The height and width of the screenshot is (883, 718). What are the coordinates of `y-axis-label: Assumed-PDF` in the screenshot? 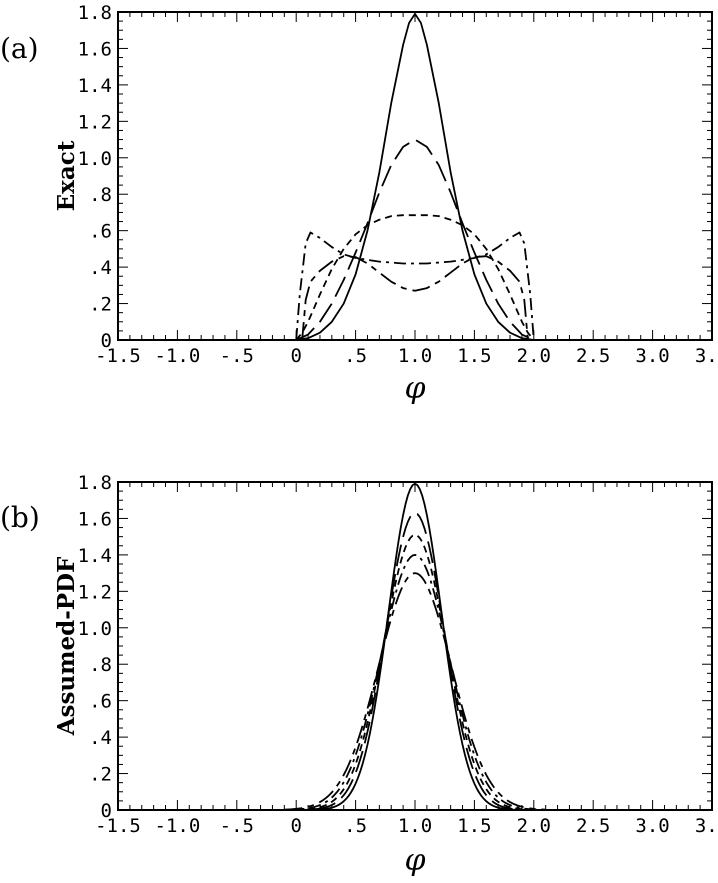 It's located at (66, 646).